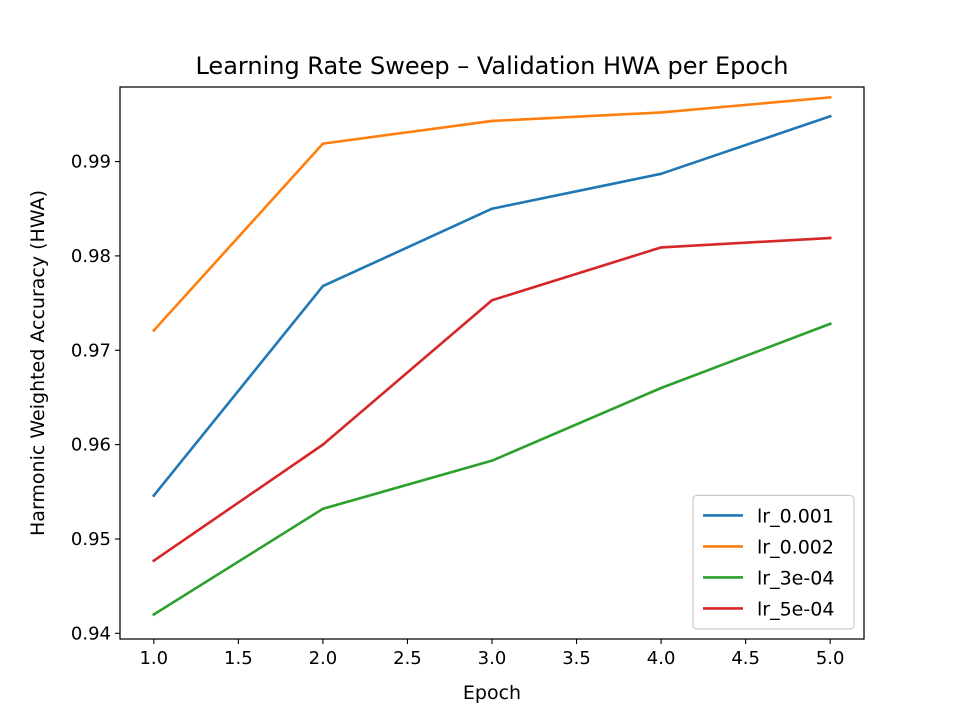 Image resolution: width=960 pixels, height=720 pixels. I want to click on x-tick-label: 3.5, so click(576, 658).